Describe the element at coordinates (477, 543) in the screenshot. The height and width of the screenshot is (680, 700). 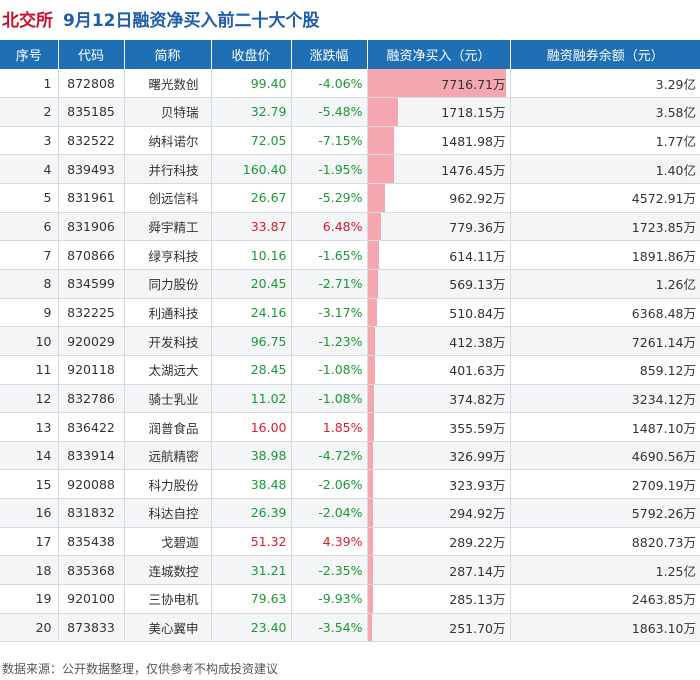
I see `net-buy-value: 289.22万` at that location.